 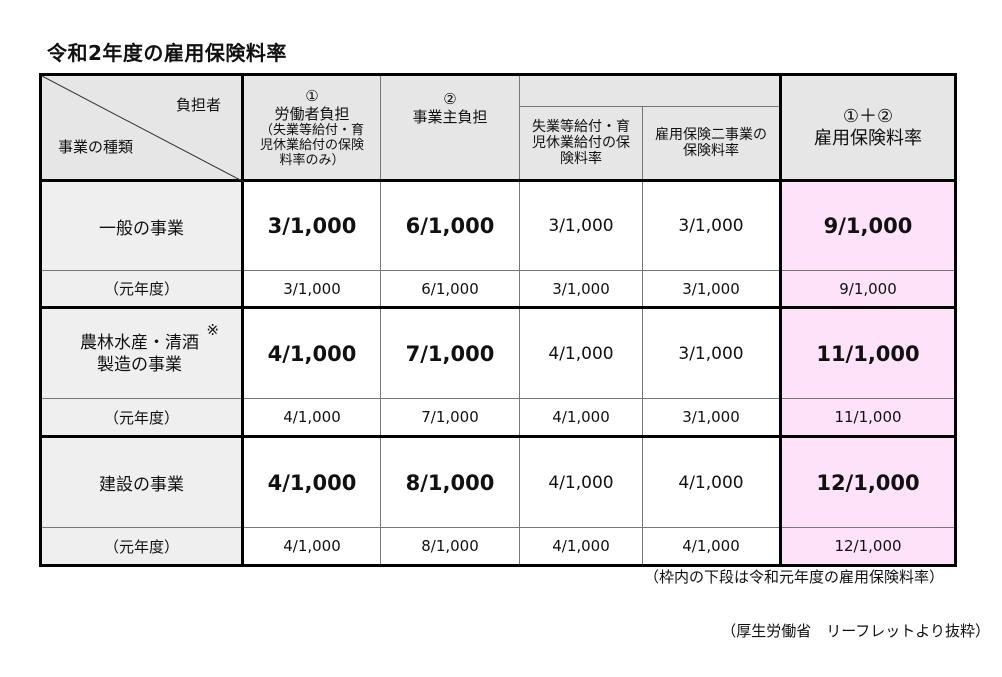 I want to click on row-label: 農林水産・清酒製造の事業, so click(x=139, y=353).